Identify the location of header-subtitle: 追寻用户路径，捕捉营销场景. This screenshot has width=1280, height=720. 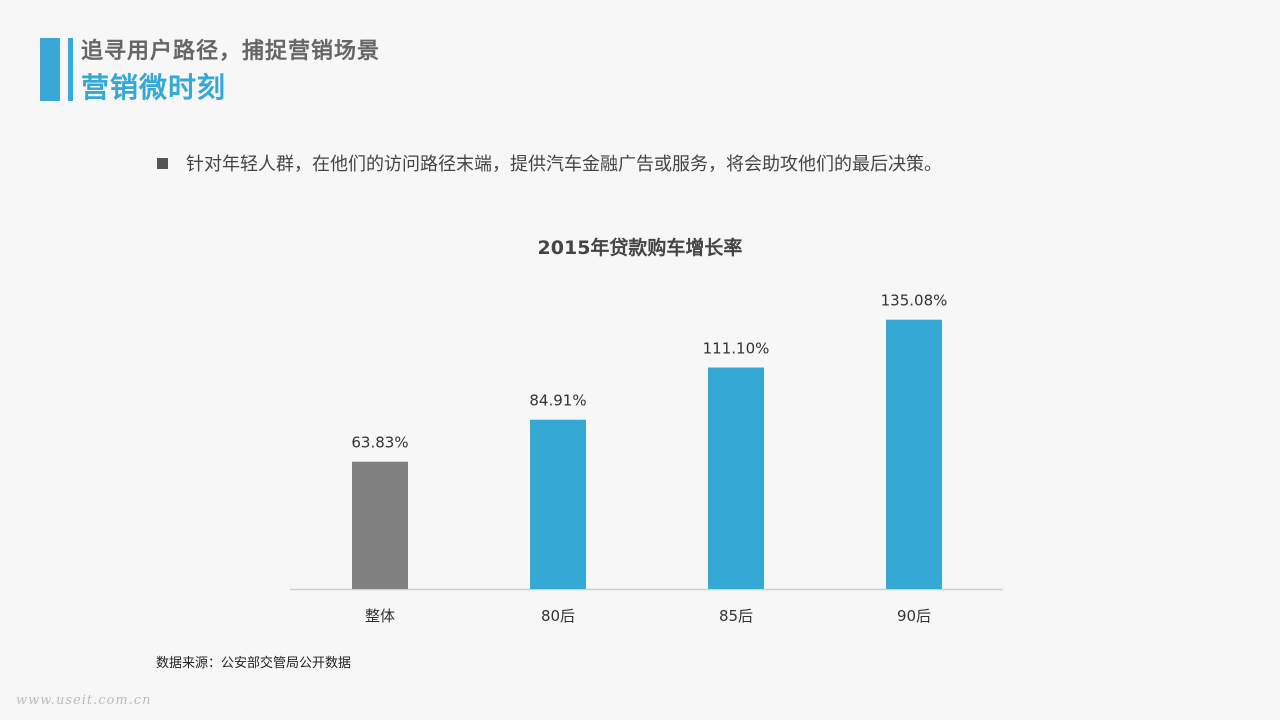
(231, 51).